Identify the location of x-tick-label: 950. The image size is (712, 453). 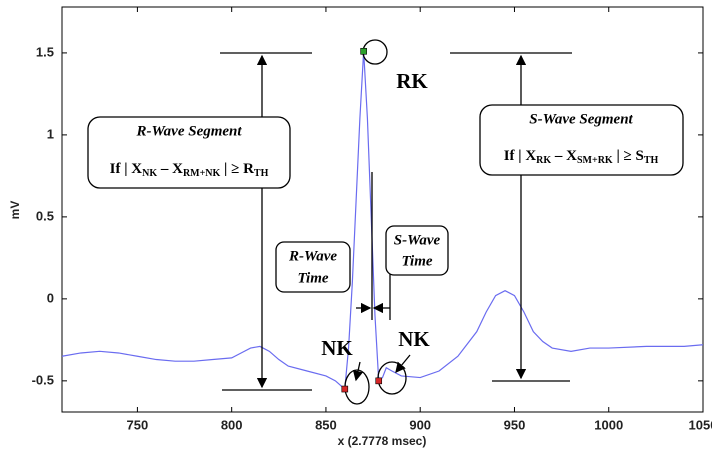
(515, 424).